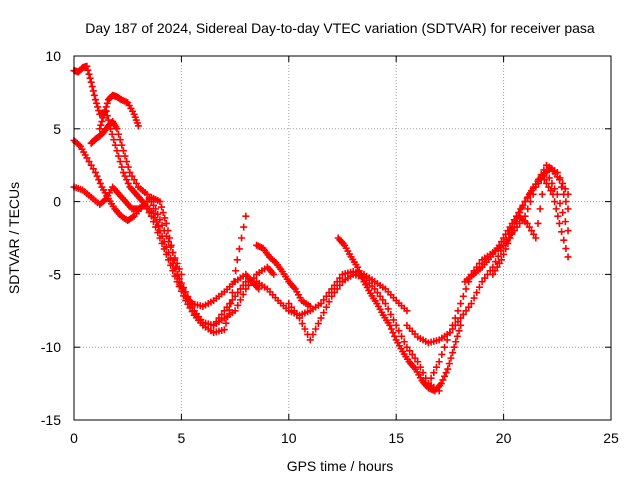 Image resolution: width=640 pixels, height=480 pixels. Describe the element at coordinates (289, 438) in the screenshot. I see `x-tick-label: 10` at that location.